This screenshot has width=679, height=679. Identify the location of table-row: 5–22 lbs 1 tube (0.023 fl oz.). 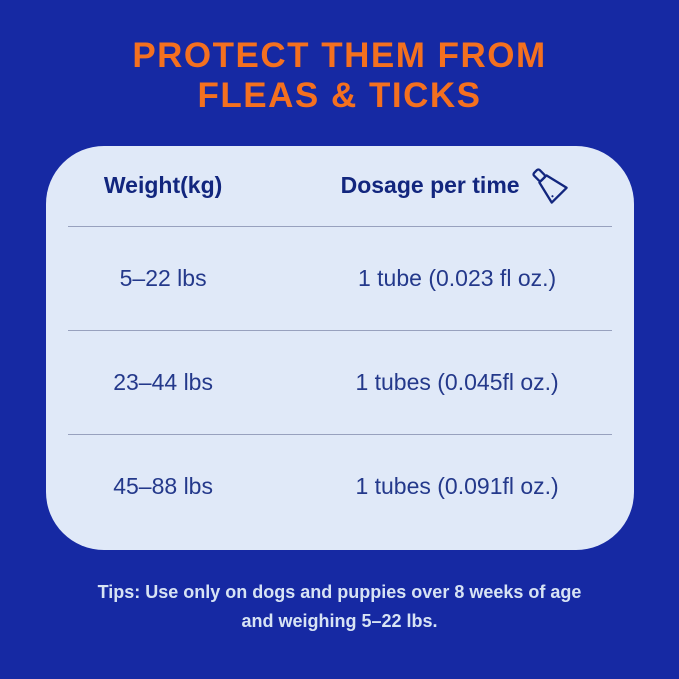
(340, 278).